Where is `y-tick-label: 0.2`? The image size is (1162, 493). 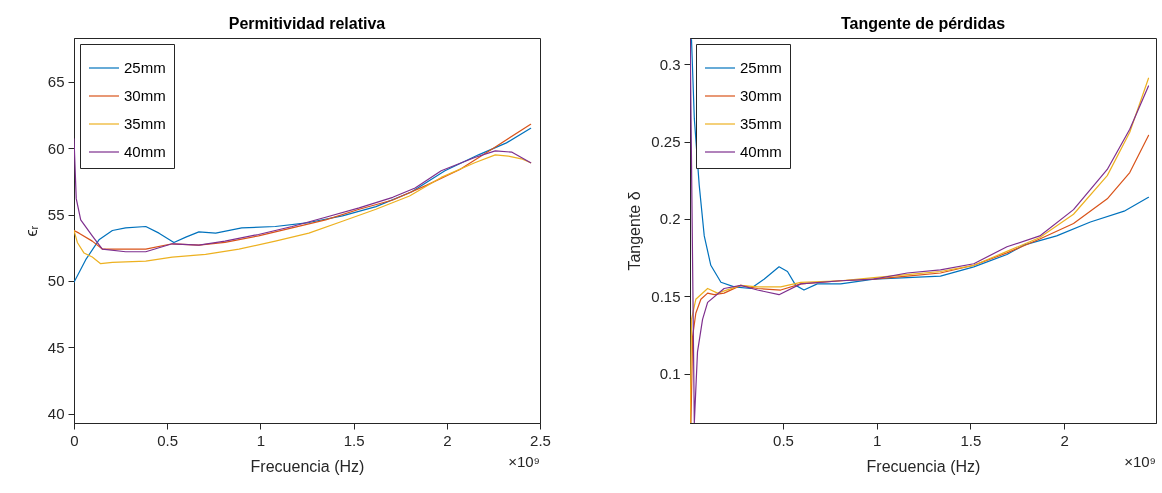
y-tick-label: 0.2 is located at coordinates (670, 219).